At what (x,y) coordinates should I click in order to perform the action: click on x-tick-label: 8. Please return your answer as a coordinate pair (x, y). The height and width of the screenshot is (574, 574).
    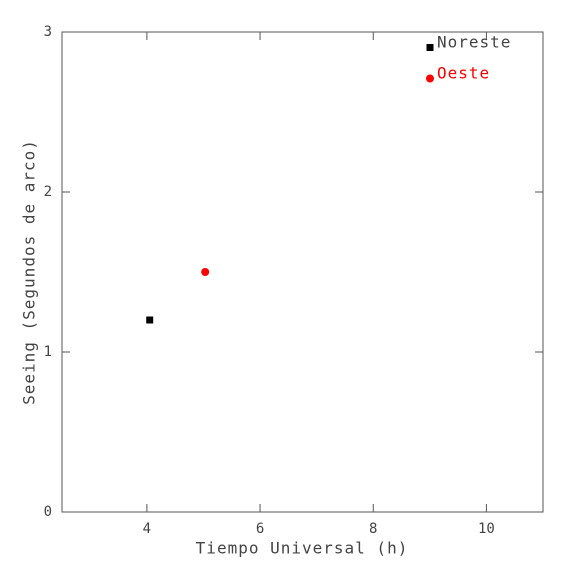
    Looking at the image, I should click on (373, 529).